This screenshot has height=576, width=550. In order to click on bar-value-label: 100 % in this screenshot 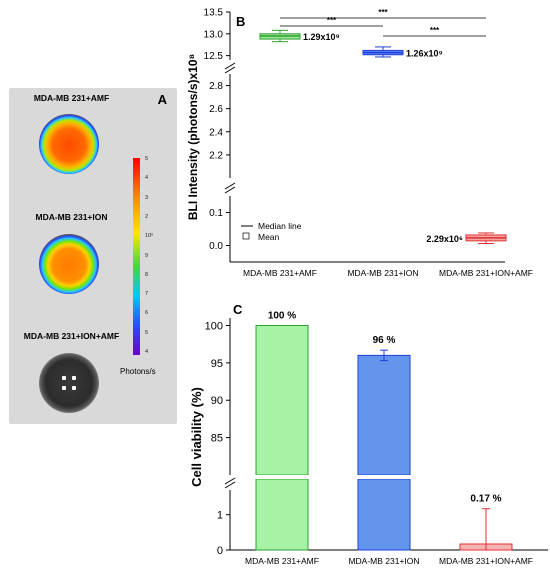, I will do `click(282, 315)`.